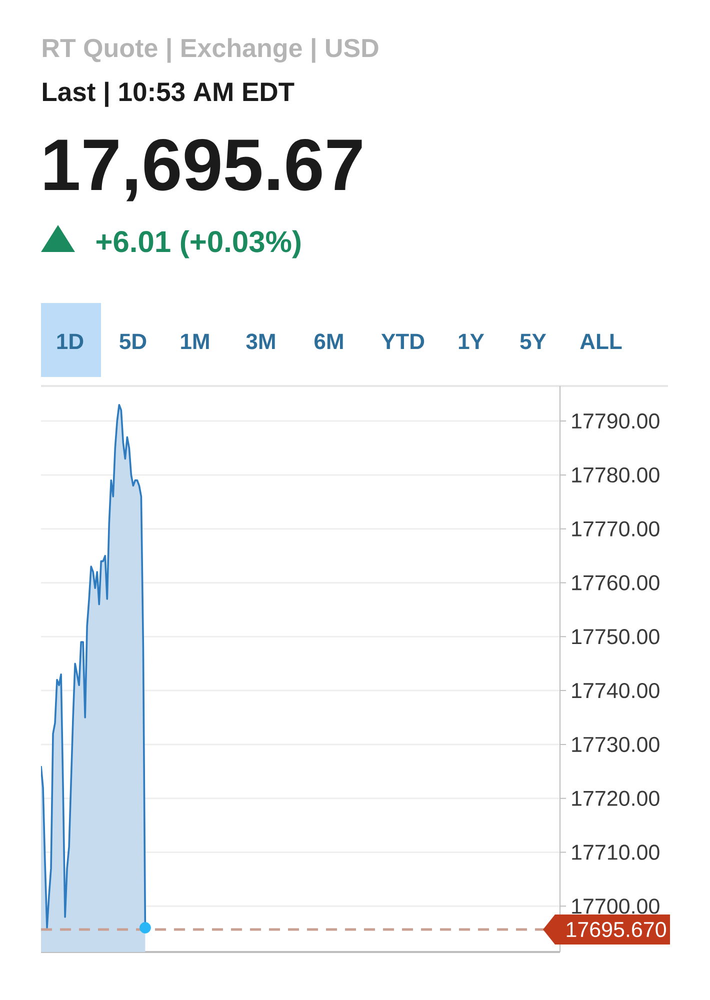 This screenshot has height=1000, width=710. I want to click on y-tick-label: 17790.00, so click(616, 421).